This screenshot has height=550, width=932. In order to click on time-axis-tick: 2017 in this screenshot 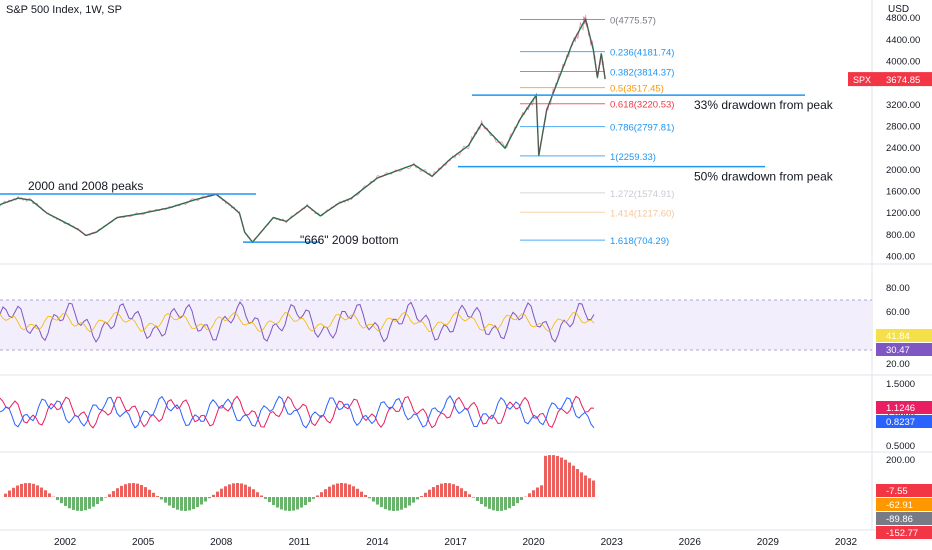, I will do `click(455, 542)`.